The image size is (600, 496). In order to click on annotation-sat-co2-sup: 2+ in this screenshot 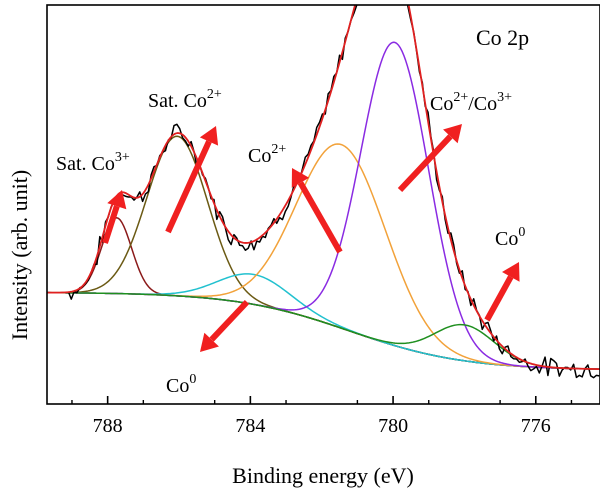, I will do `click(214, 94)`.